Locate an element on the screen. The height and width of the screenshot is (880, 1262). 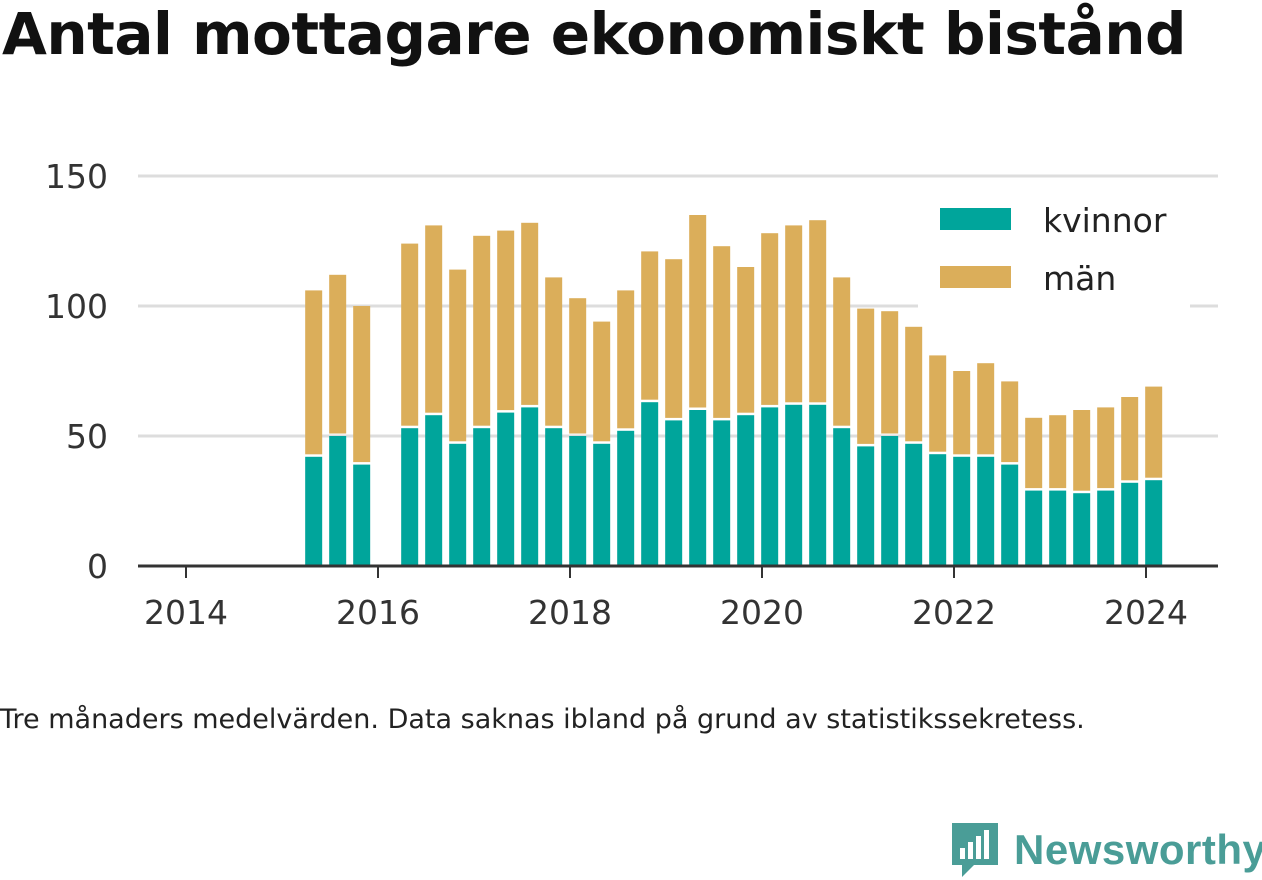
x-tick-label-2014: 2014 is located at coordinates (186, 612).